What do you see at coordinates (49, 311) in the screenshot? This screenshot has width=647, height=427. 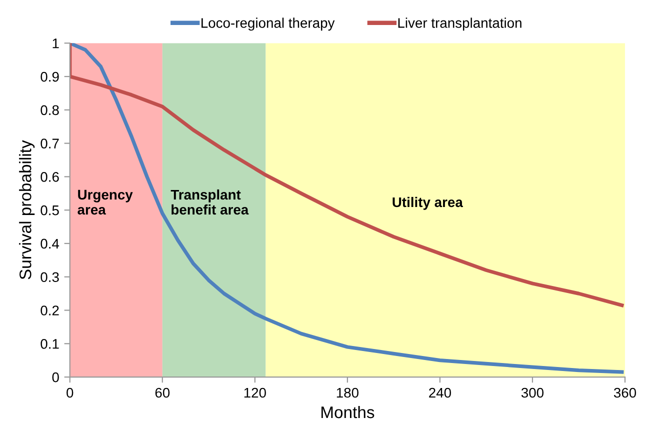 I see `y-tick-label: 0.2` at bounding box center [49, 311].